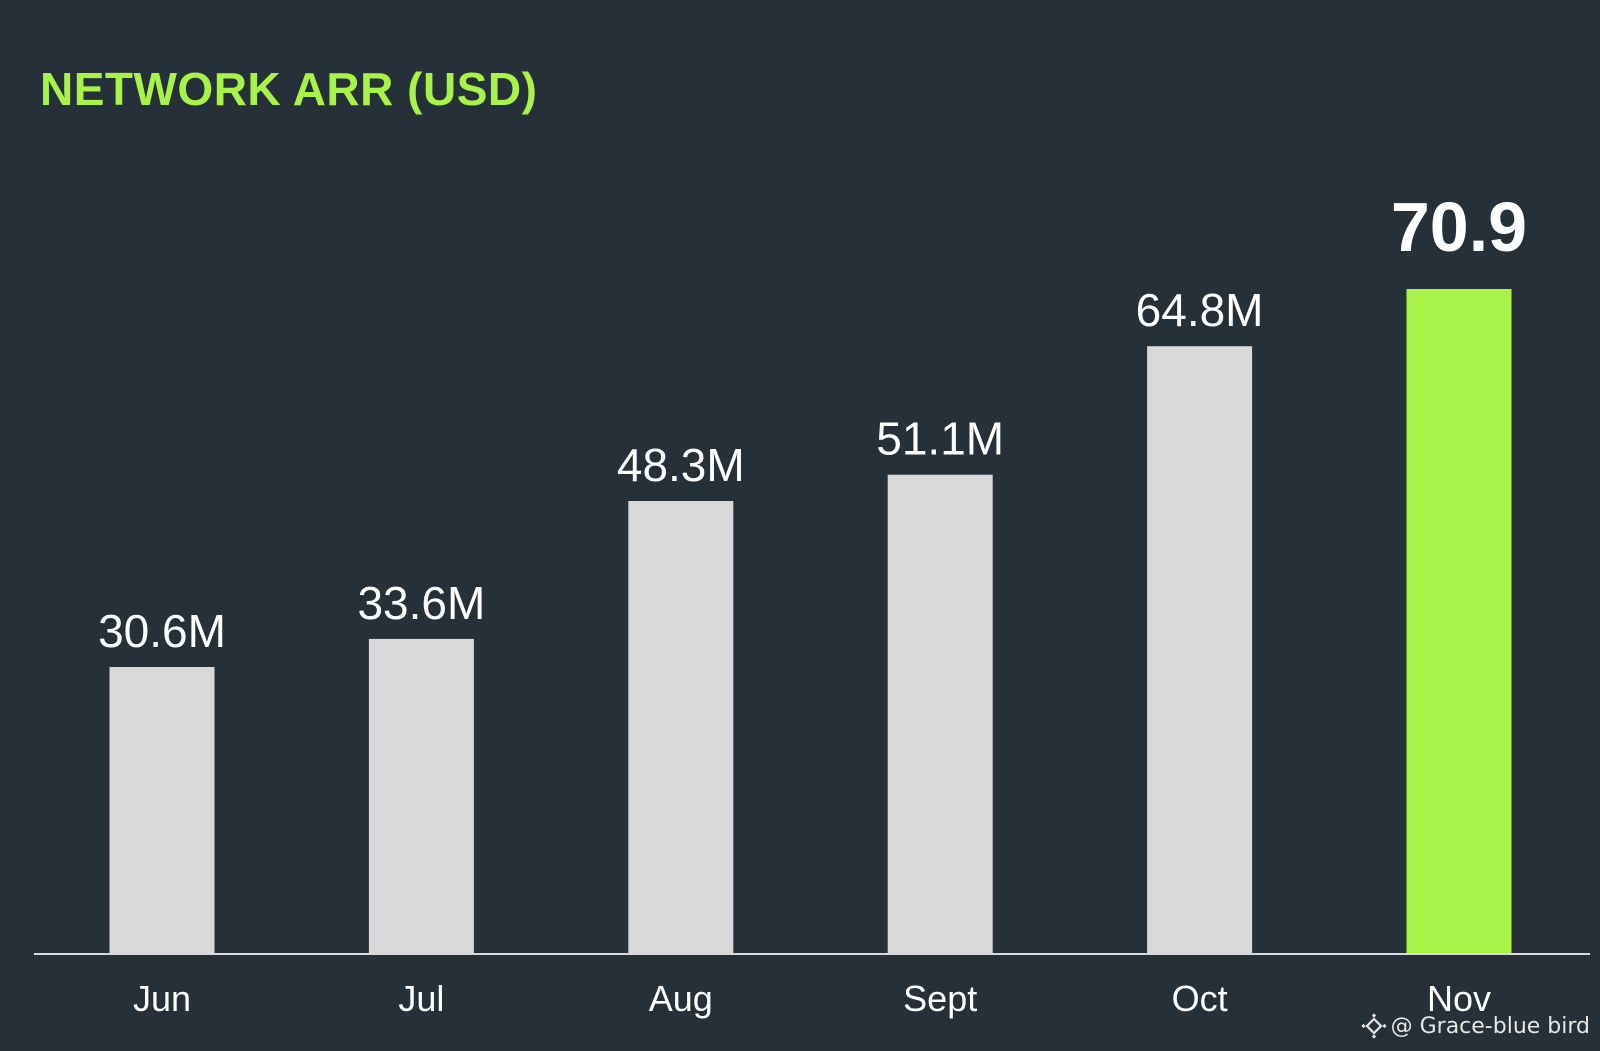 This screenshot has height=1051, width=1600. Describe the element at coordinates (1490, 1026) in the screenshot. I see `watermark-text: @ Grace-blue bird` at that location.